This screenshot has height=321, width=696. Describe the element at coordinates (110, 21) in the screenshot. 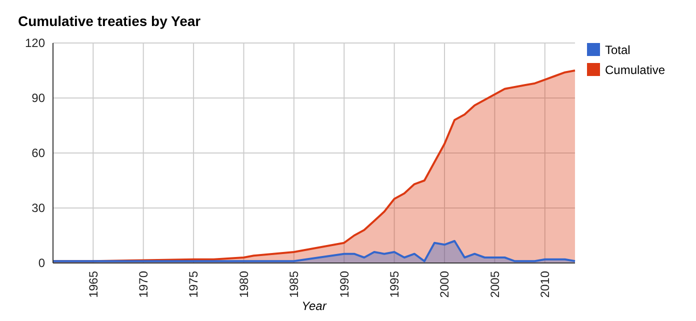

I see `chart-title: Cumulative treaties by Year` at that location.